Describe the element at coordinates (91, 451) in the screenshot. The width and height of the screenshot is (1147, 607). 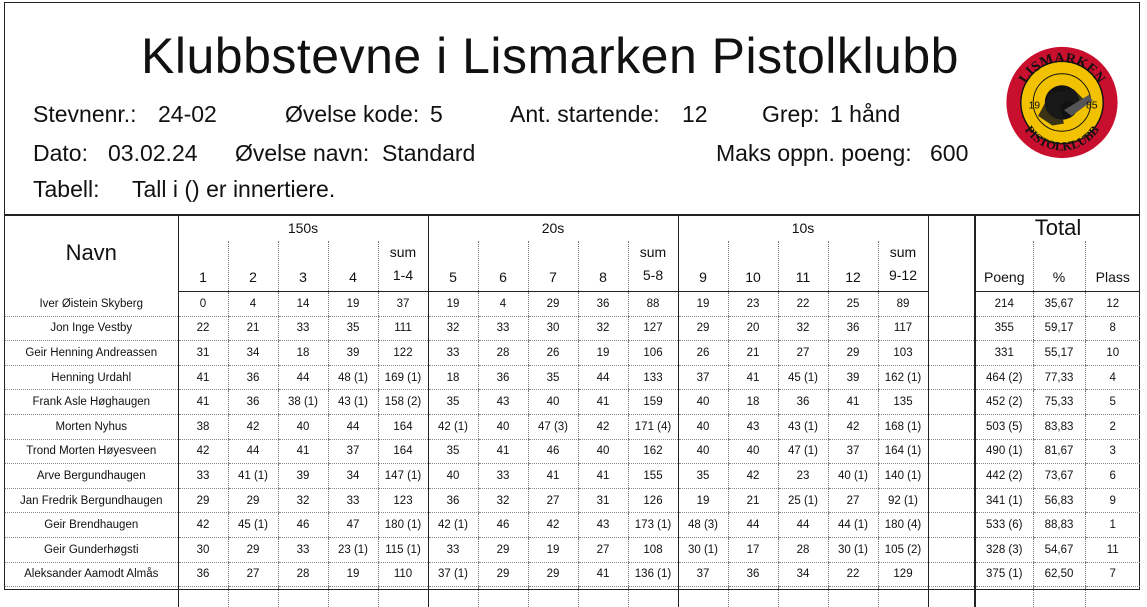
I see `shooter-name: Trond Morten Høyesveen` at that location.